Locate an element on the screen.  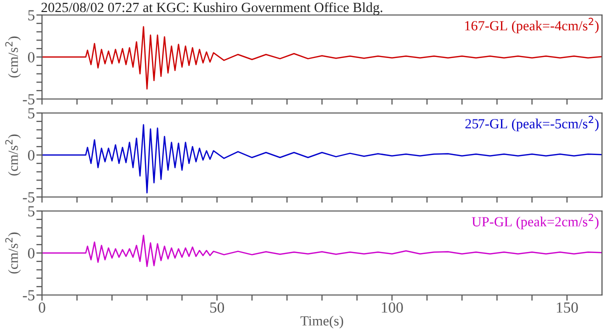
chart-title: 2025/08/02 07:27 at KGC: Kushiro Government Office Bldg. is located at coordinates (211, 8).